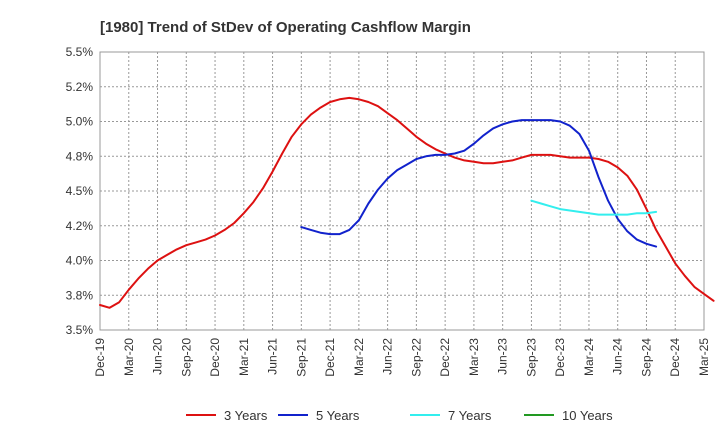 Image resolution: width=720 pixels, height=440 pixels. Describe the element at coordinates (244, 357) in the screenshot. I see `x-tick-label: Mar-21` at that location.